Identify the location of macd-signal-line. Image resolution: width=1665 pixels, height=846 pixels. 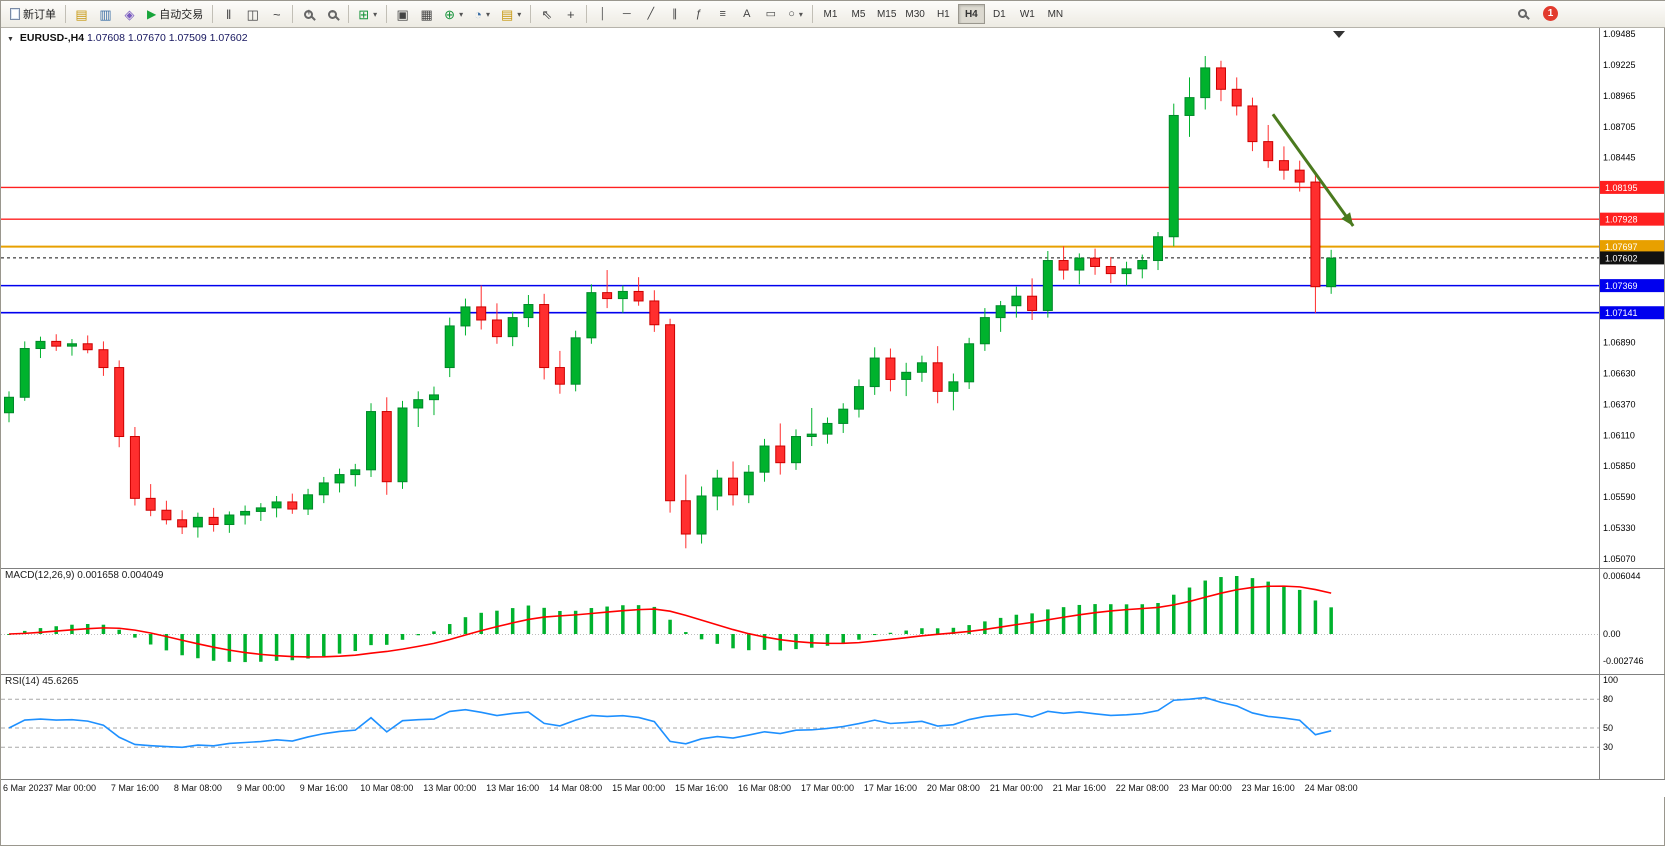
(670, 621).